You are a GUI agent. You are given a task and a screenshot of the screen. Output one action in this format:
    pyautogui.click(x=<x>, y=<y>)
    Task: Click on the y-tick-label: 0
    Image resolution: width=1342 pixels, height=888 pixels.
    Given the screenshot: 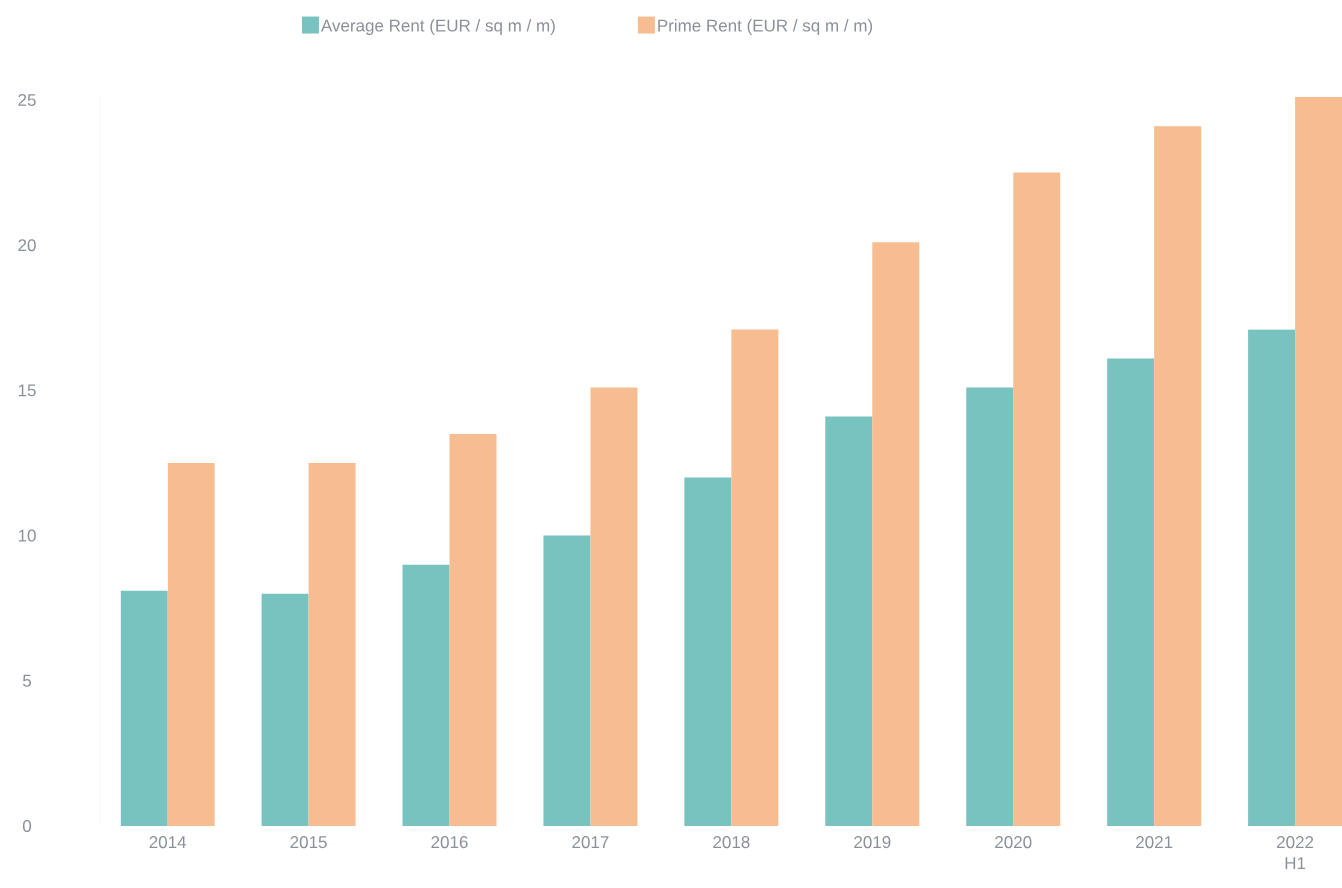 What is the action you would take?
    pyautogui.click(x=27, y=826)
    